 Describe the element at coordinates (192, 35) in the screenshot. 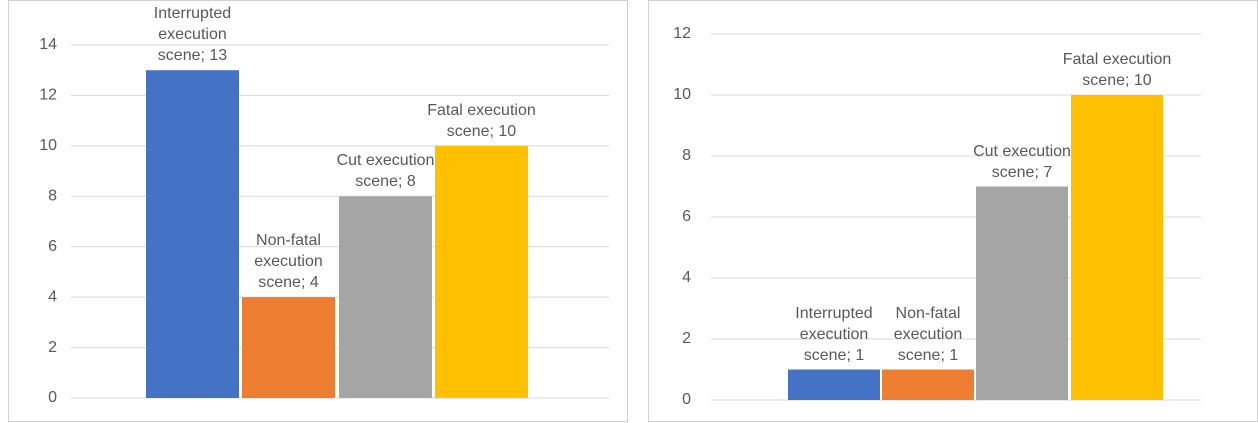

I see `data-label: Interrupted execution scene; 13` at that location.